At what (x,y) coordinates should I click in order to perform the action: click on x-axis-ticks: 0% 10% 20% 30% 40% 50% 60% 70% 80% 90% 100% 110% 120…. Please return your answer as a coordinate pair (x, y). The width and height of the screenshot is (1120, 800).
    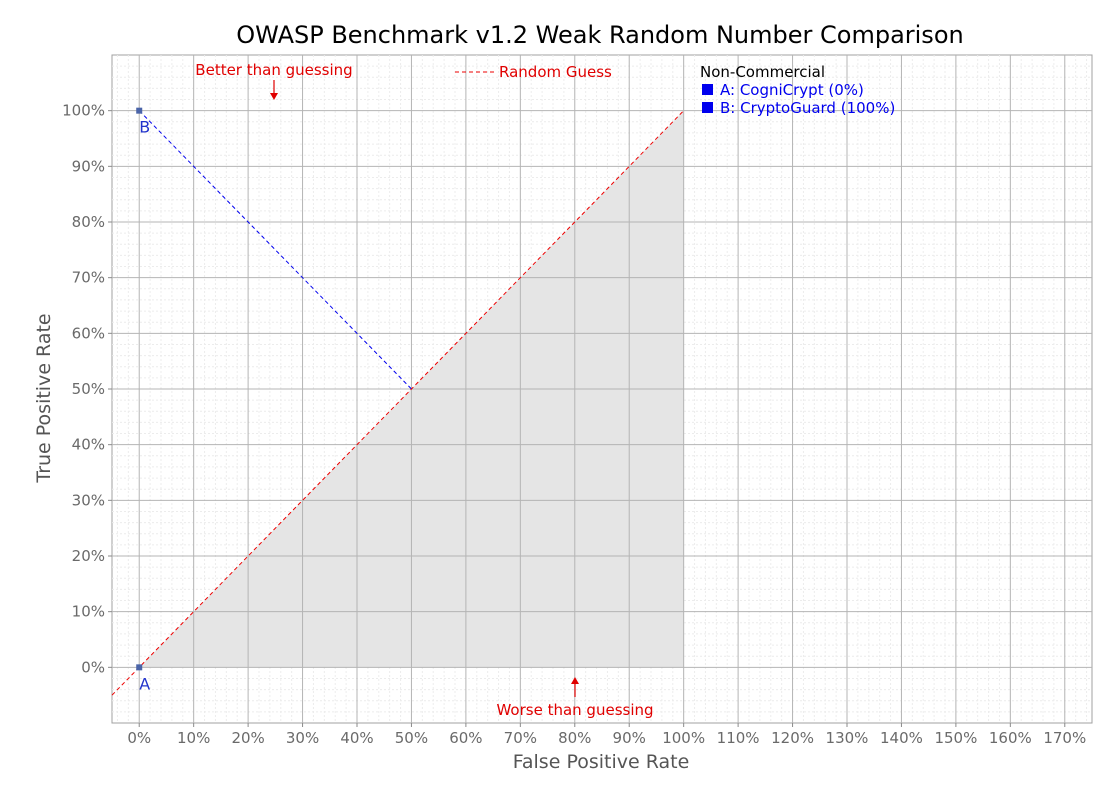
    Looking at the image, I should click on (606, 735).